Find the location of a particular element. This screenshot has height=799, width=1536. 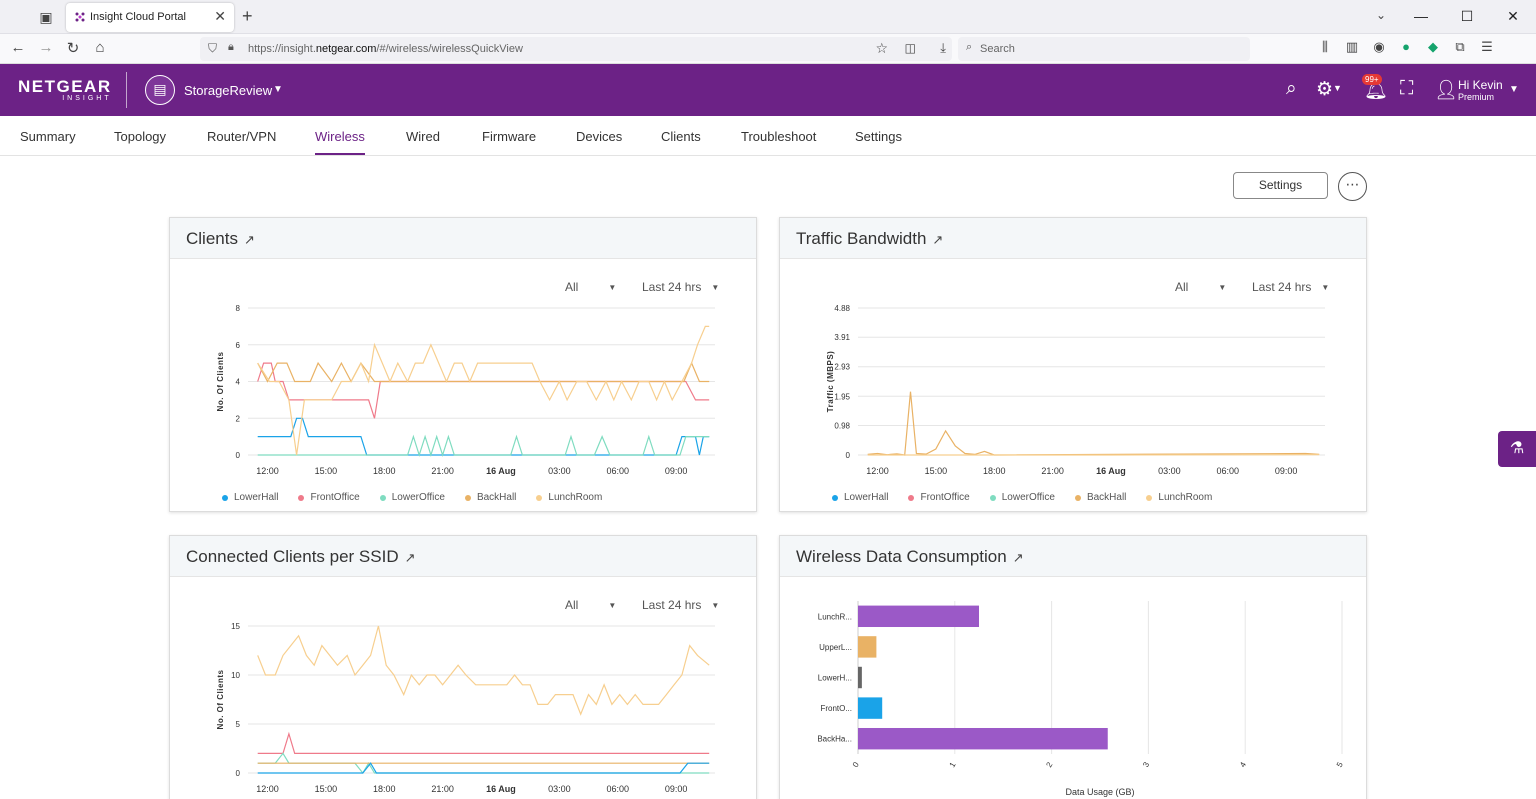

tab-wired: Wired is located at coordinates (423, 136).